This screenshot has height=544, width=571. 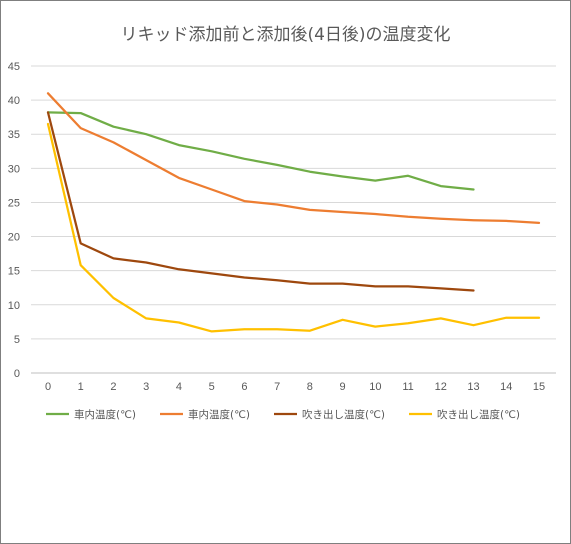 I want to click on x-tick-label: 10, so click(x=375, y=387).